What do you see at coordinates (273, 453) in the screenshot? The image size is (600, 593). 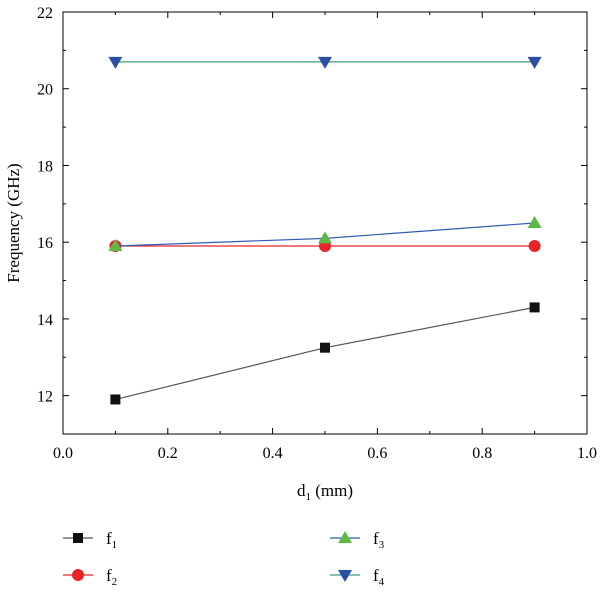 I see `x-tick-label: 0.4` at bounding box center [273, 453].